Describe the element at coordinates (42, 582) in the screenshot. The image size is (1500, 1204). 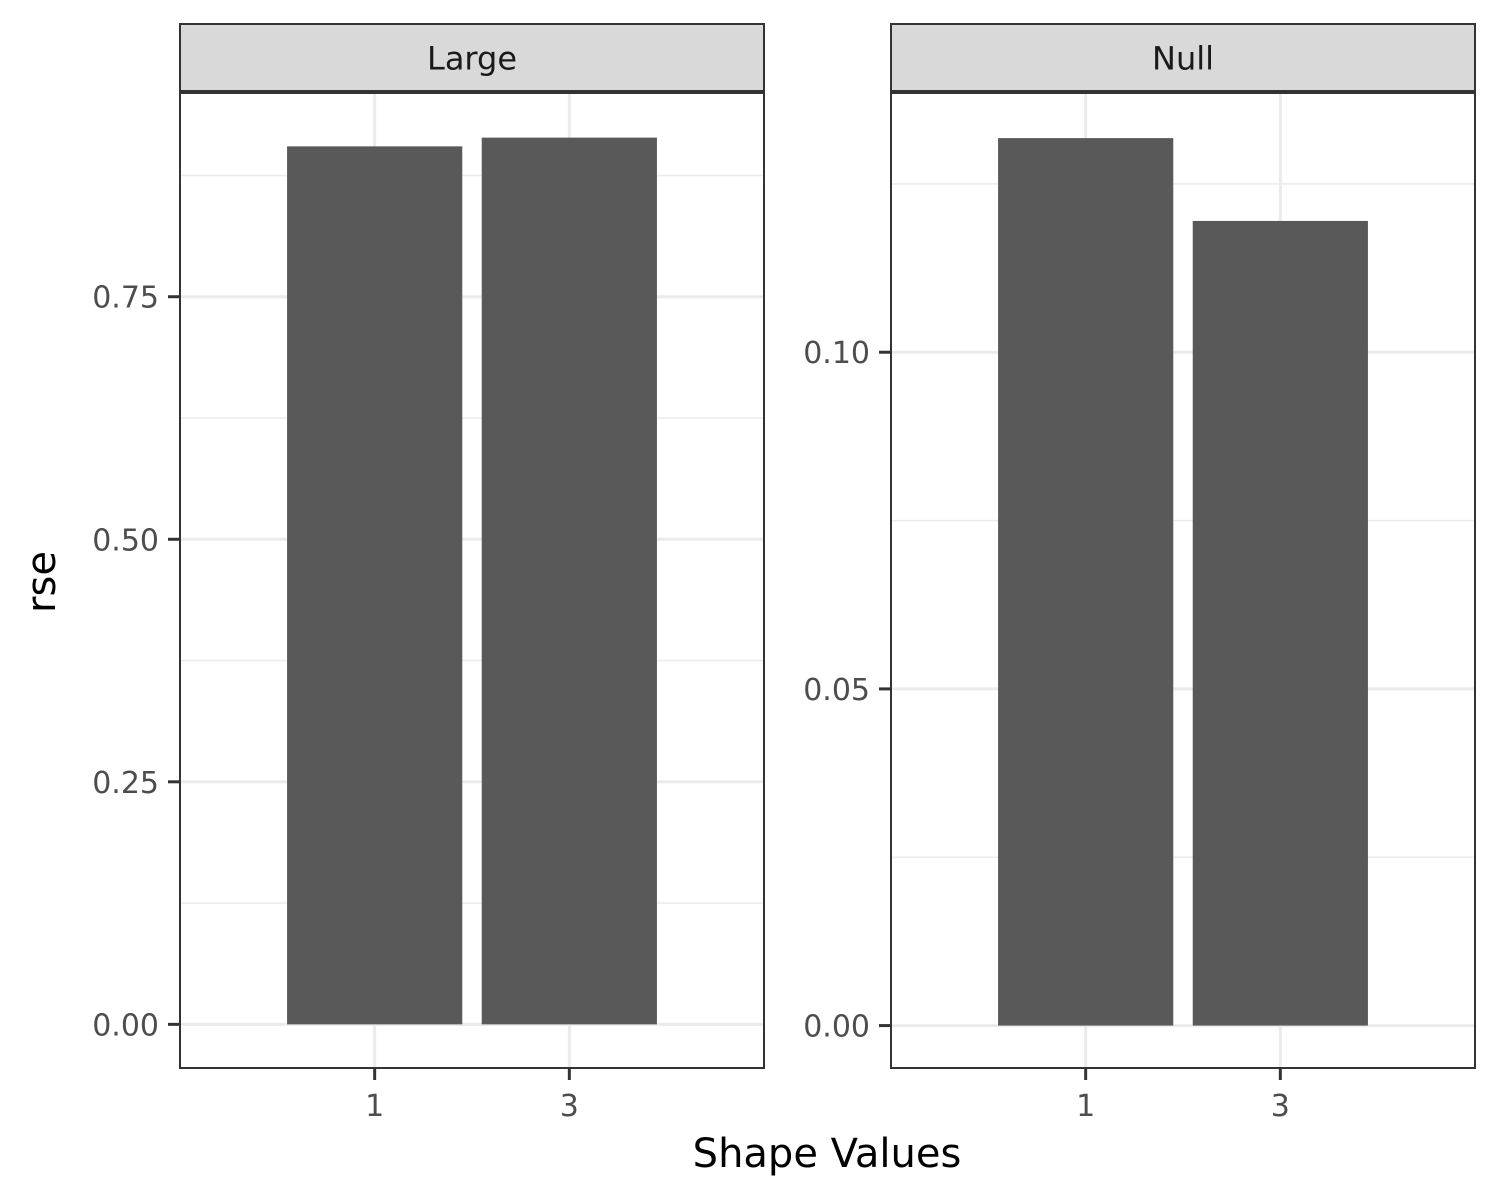
I see `y-axis-title: rse` at that location.